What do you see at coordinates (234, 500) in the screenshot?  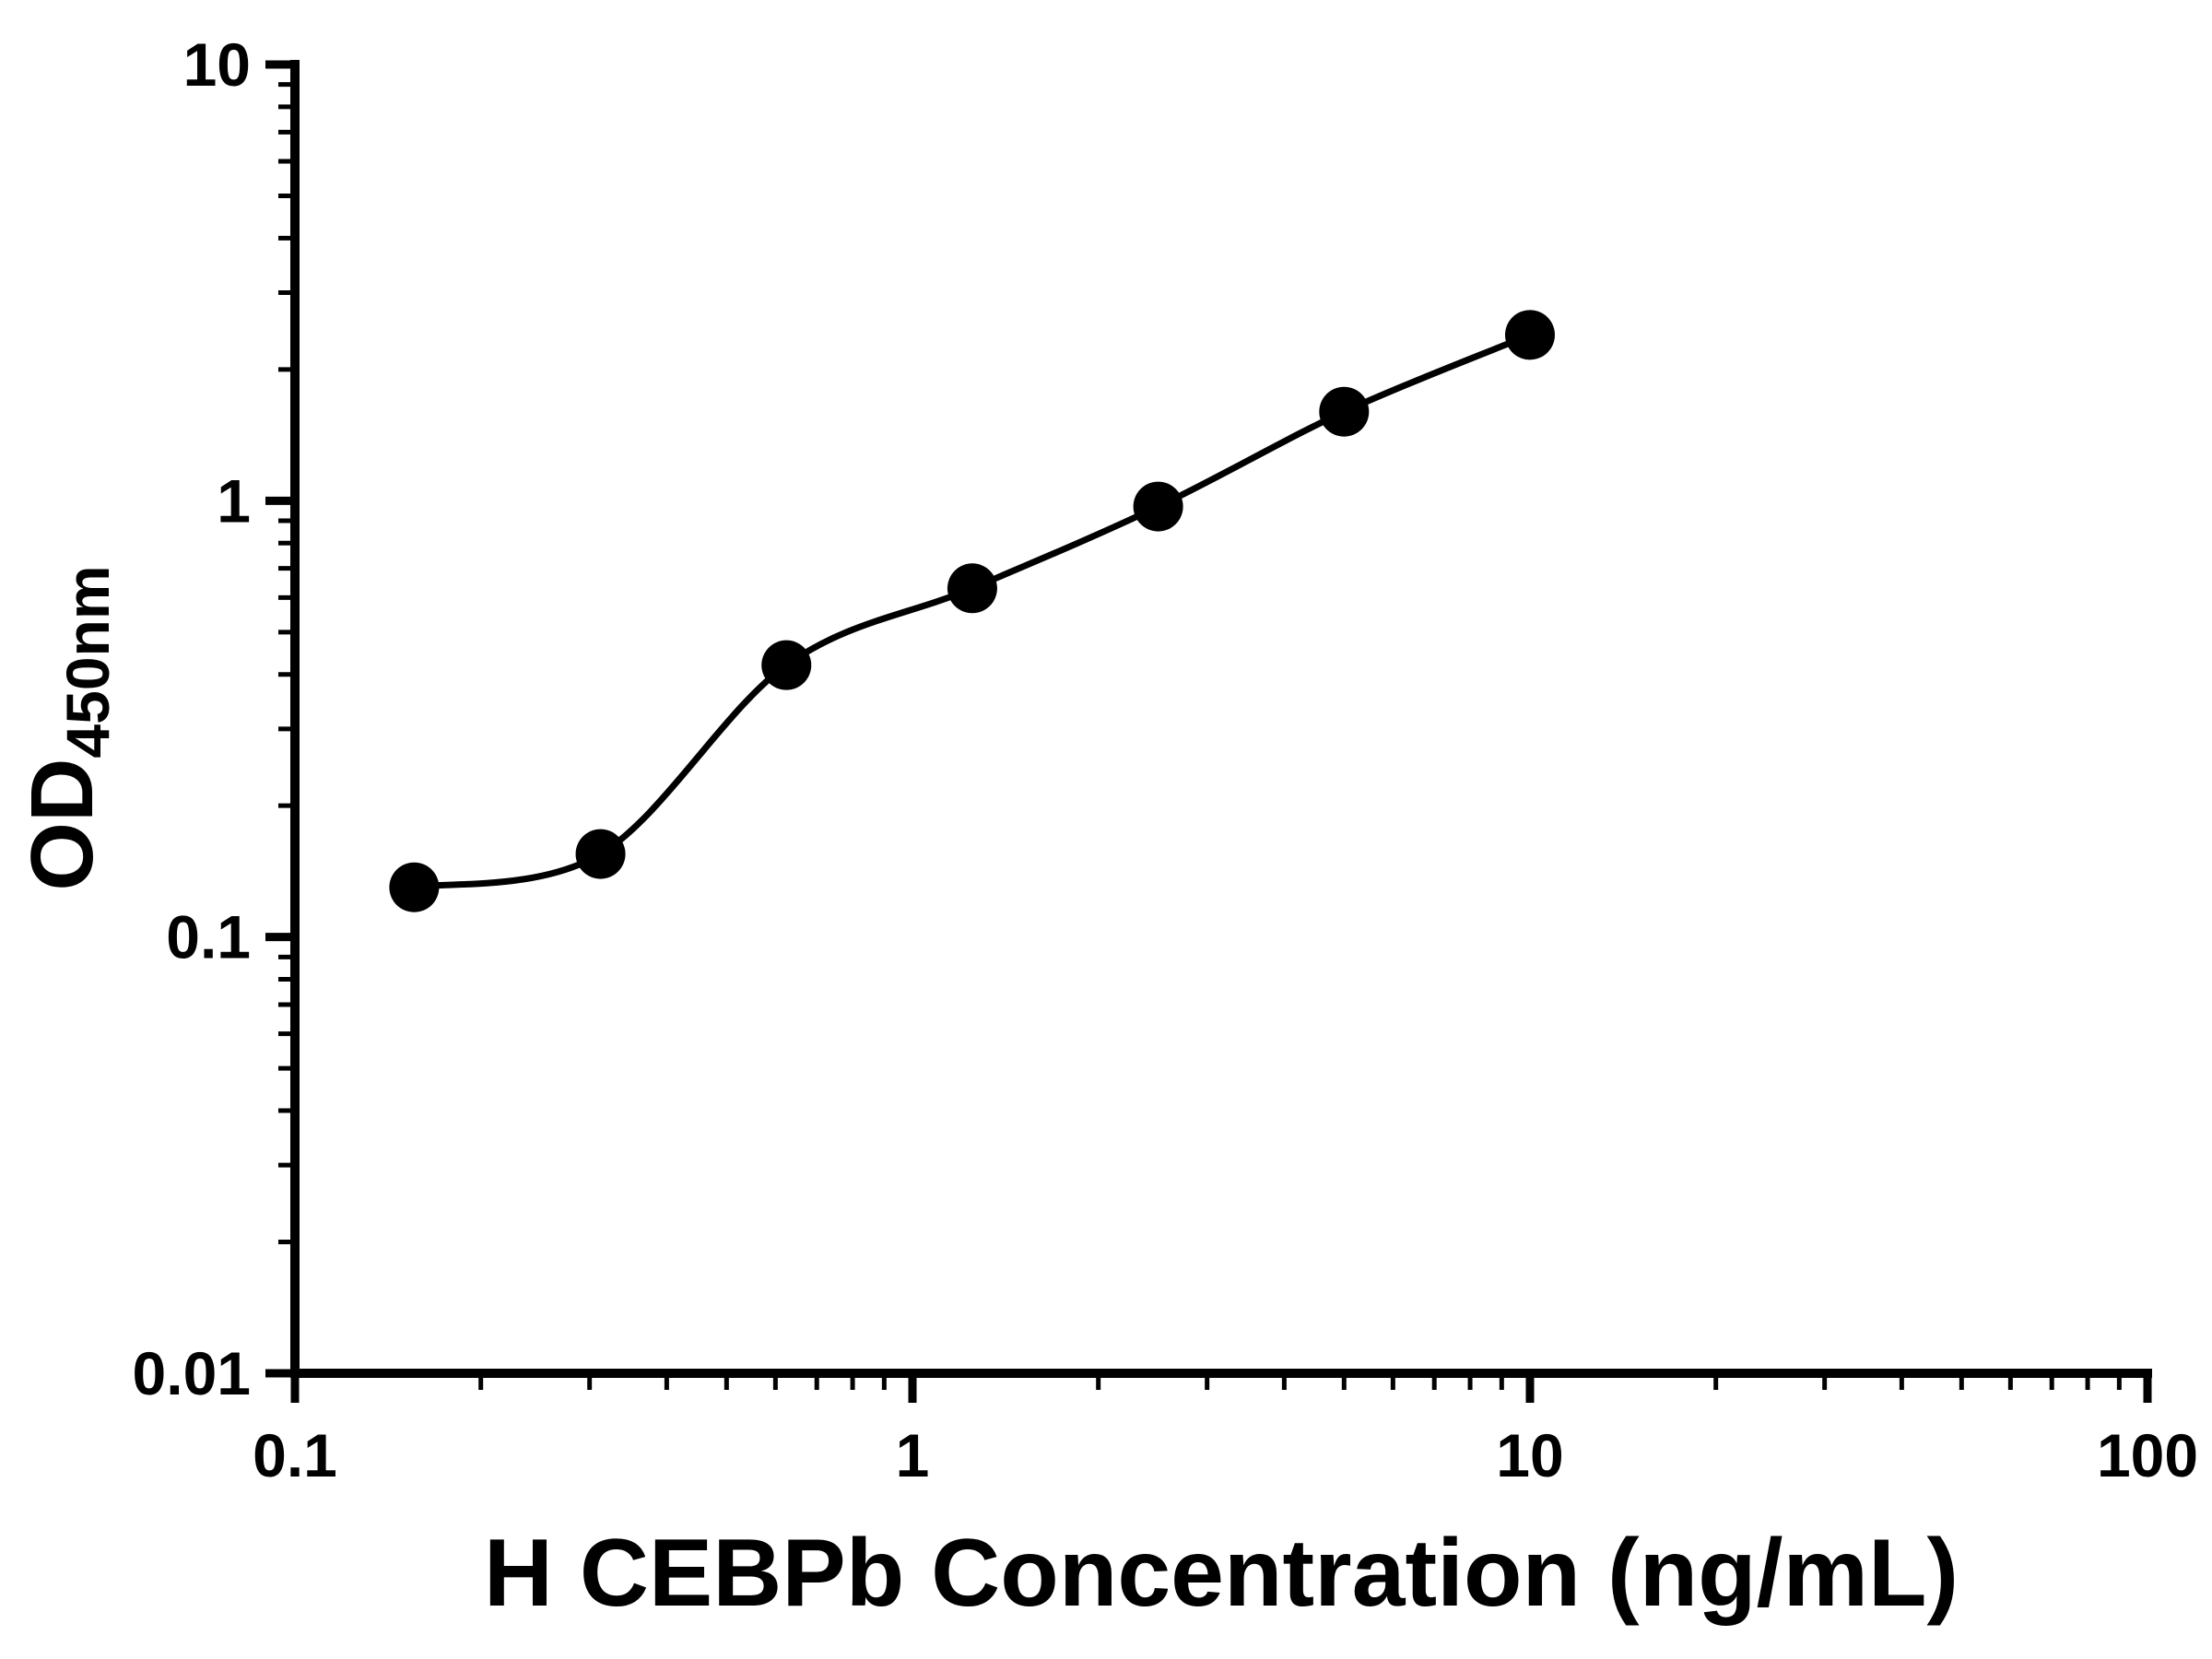 I see `y-tick-label: 1` at bounding box center [234, 500].